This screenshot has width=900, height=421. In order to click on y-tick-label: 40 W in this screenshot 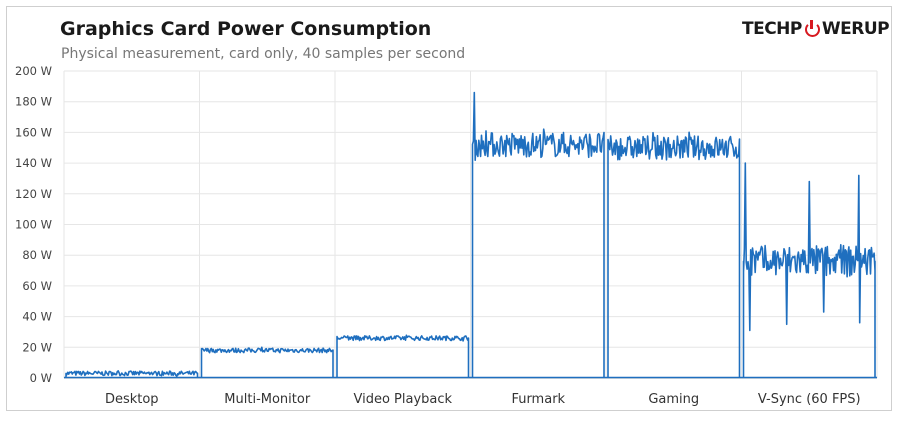, I will do `click(37, 317)`.